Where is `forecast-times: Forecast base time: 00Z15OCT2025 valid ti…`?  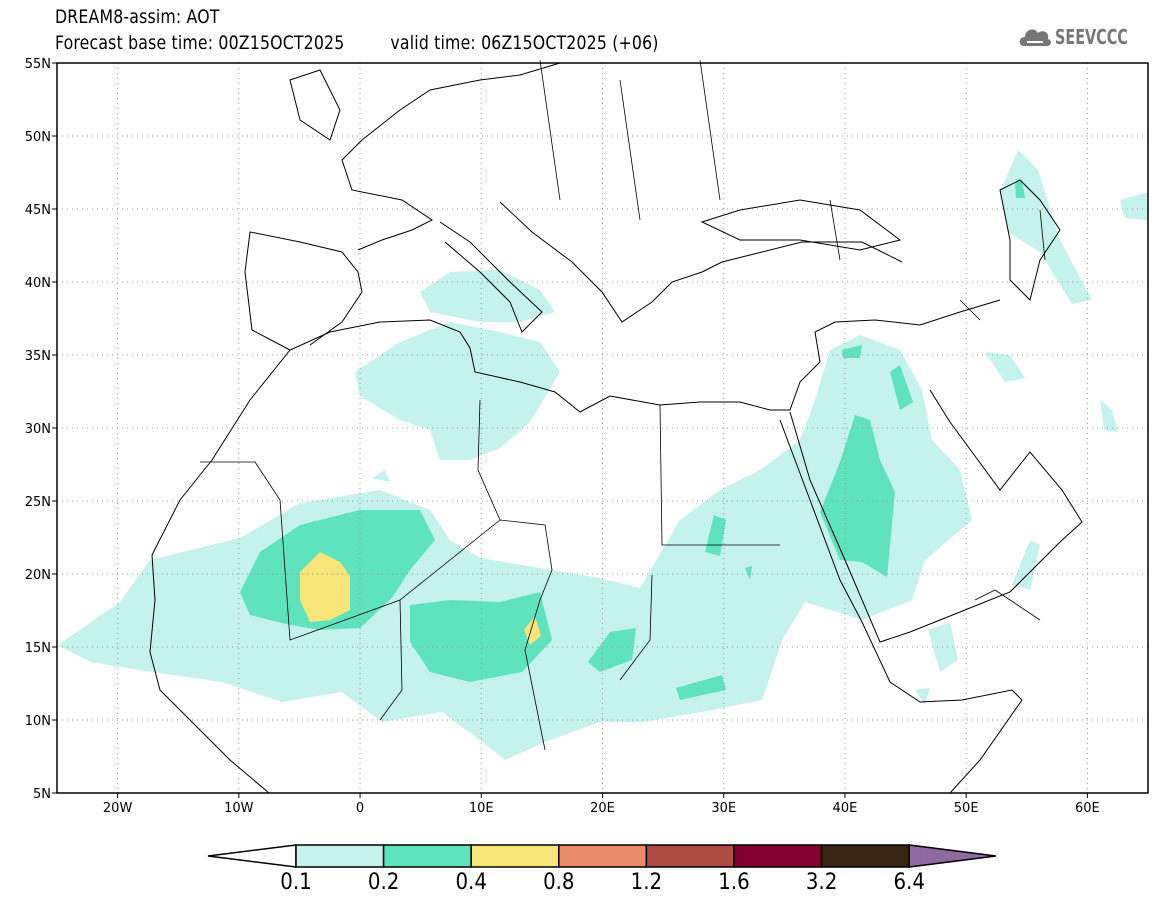
forecast-times: Forecast base time: 00Z15OCT2025 valid ti… is located at coordinates (357, 43).